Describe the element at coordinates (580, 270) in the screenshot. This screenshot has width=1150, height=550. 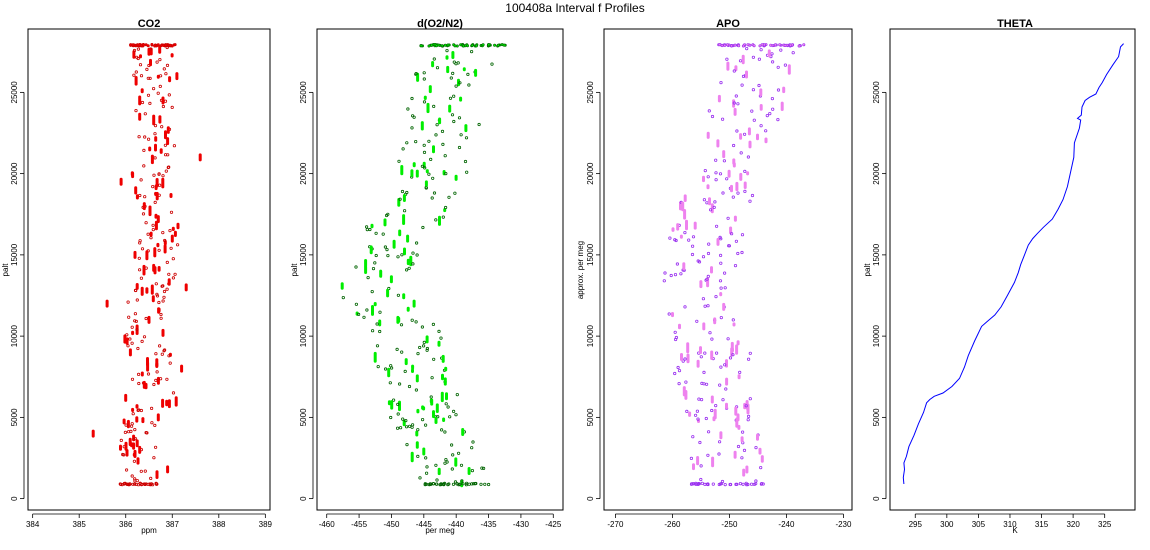
I see `apo-y-axis-label: approx. per meg` at that location.